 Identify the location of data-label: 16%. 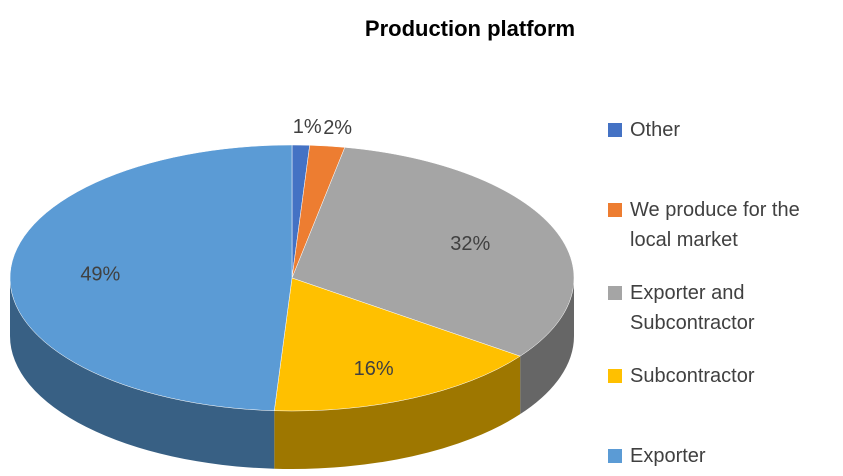
(374, 369).